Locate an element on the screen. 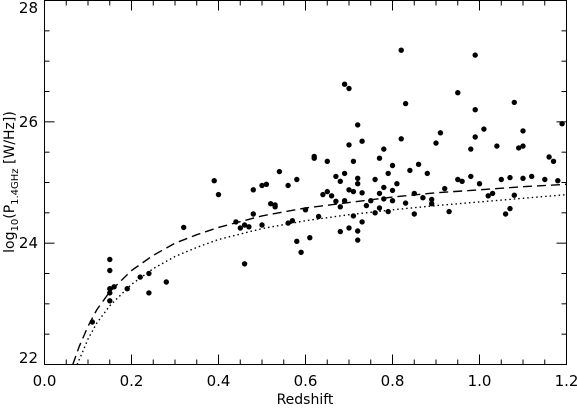  x-tick-label: 0.6 is located at coordinates (306, 381).